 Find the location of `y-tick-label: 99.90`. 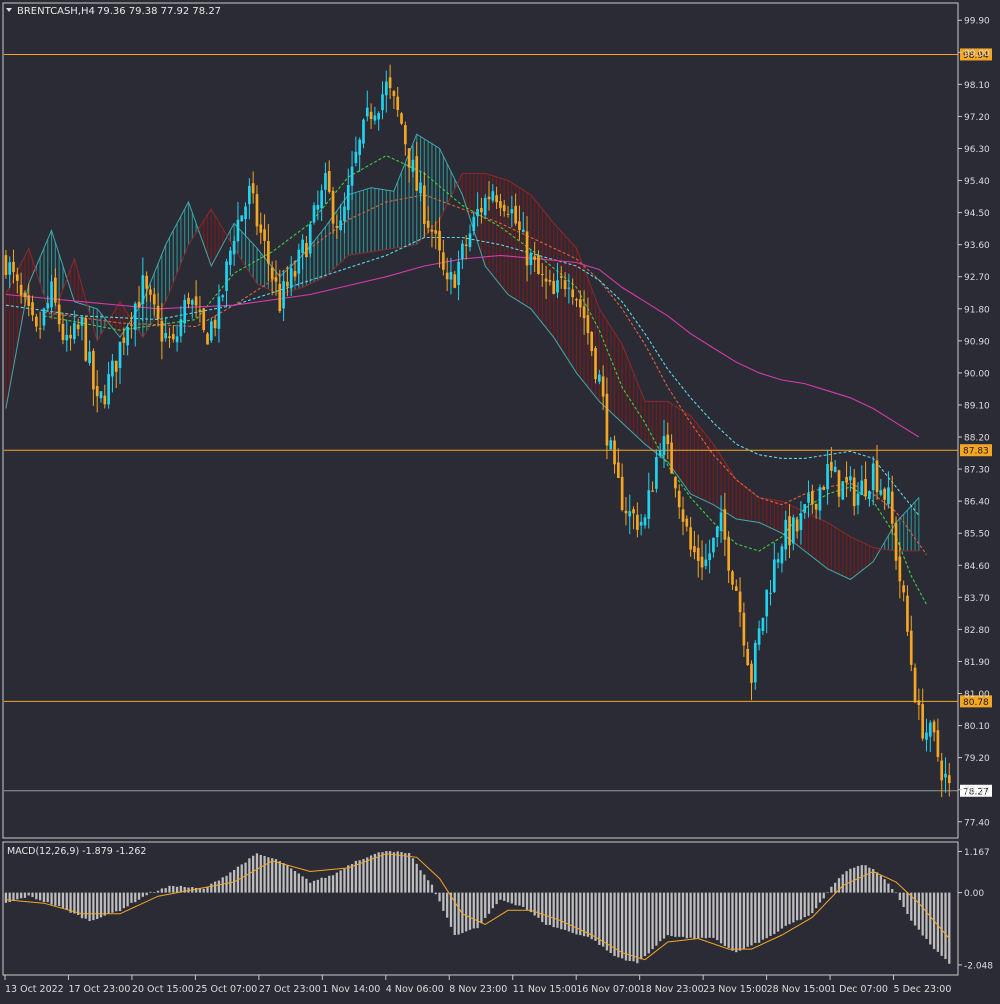

y-tick-label: 99.90 is located at coordinates (977, 22).